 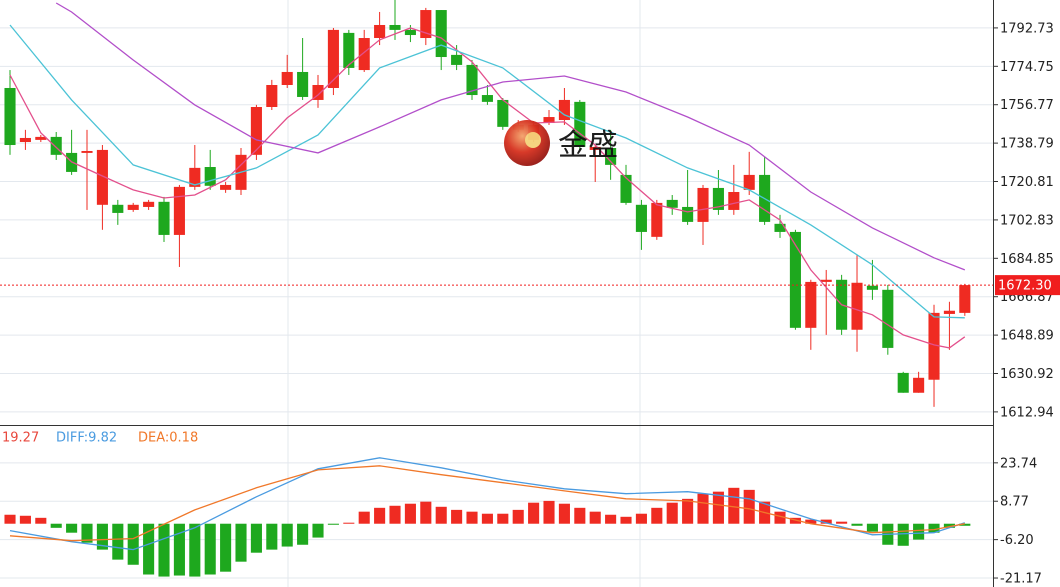 I want to click on macd-readout: 19.27, so click(x=20, y=438).